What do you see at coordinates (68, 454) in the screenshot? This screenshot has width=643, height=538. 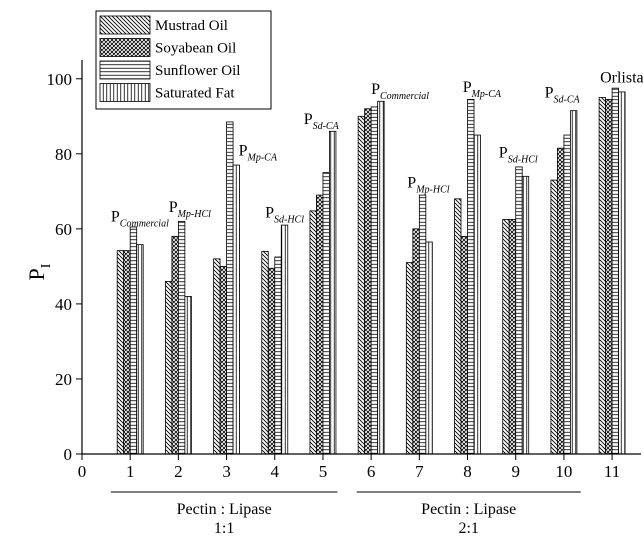 I see `y-tick-label: 0` at bounding box center [68, 454].